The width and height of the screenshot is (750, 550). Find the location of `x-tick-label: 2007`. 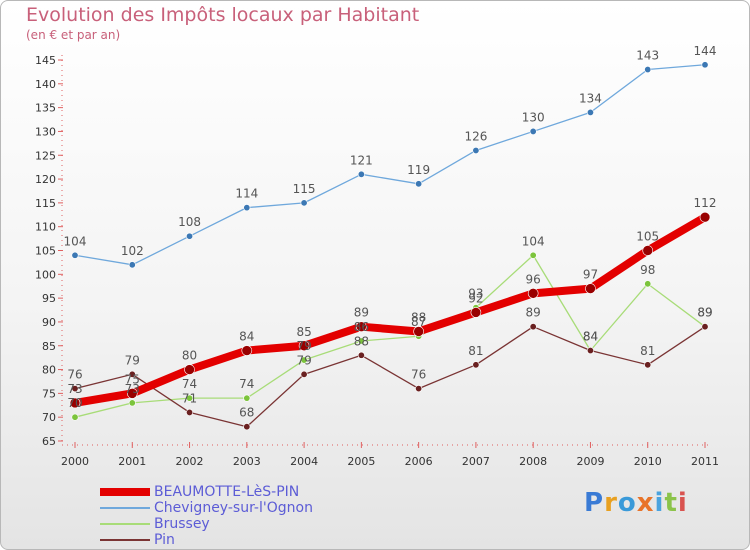

x-tick-label: 2007 is located at coordinates (476, 461).